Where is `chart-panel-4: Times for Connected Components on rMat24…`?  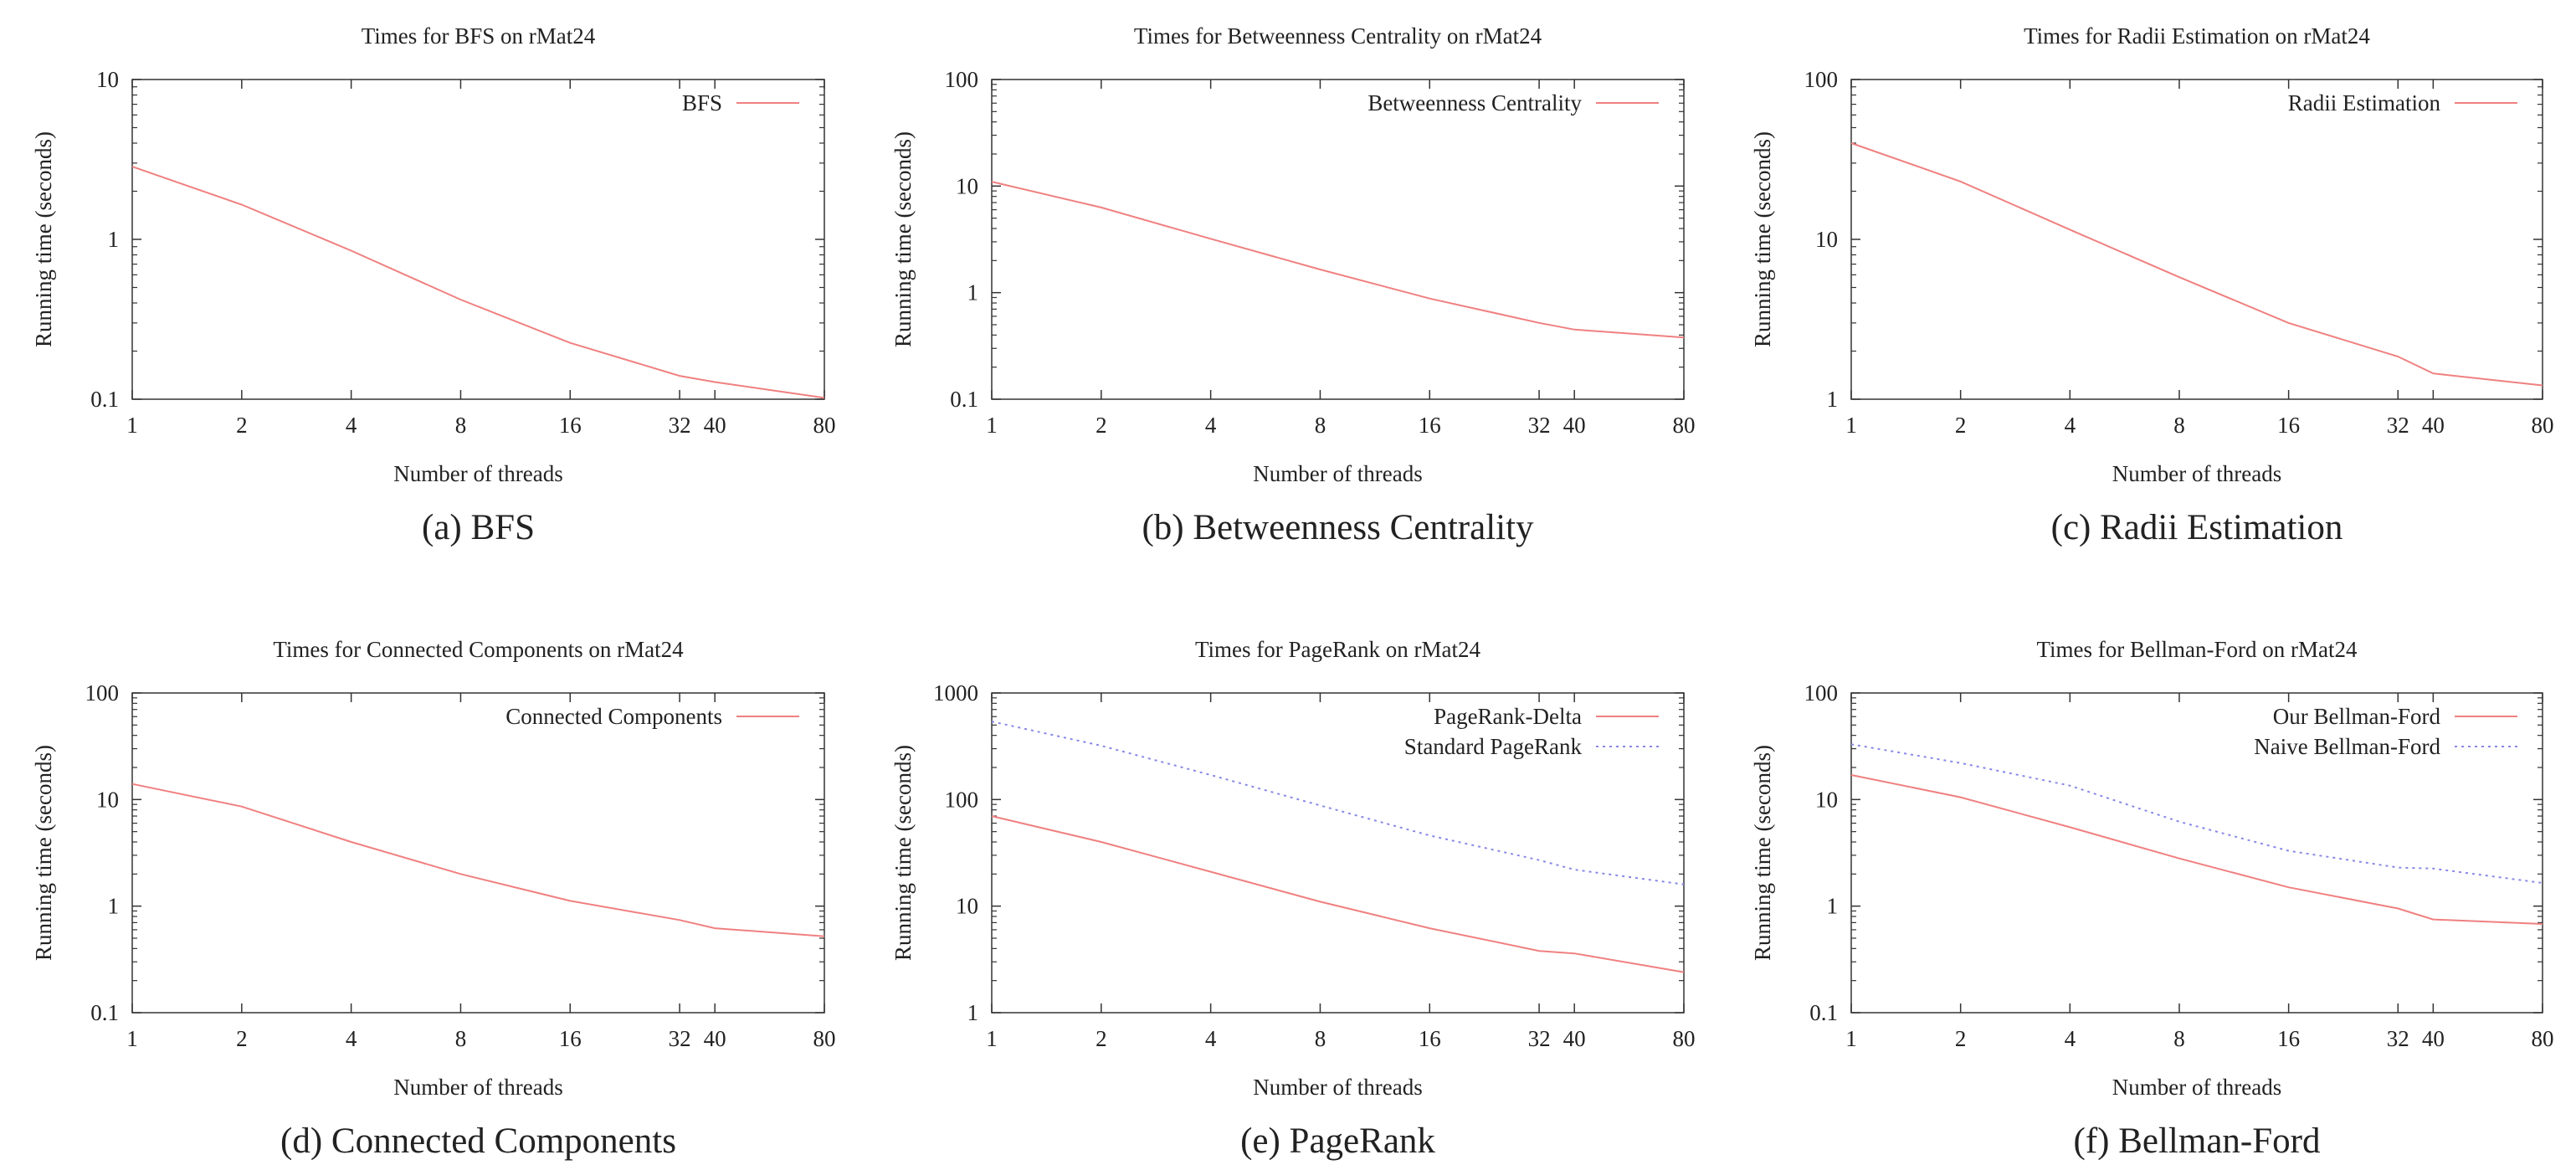 chart-panel-4: Times for Connected Components on rMat24… is located at coordinates (433, 899).